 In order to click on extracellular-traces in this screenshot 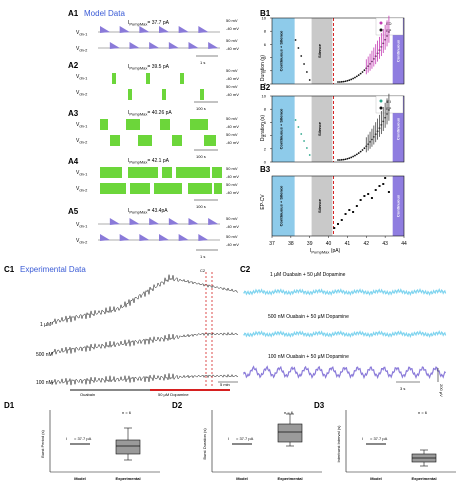, I will do `click(145, 331)`.